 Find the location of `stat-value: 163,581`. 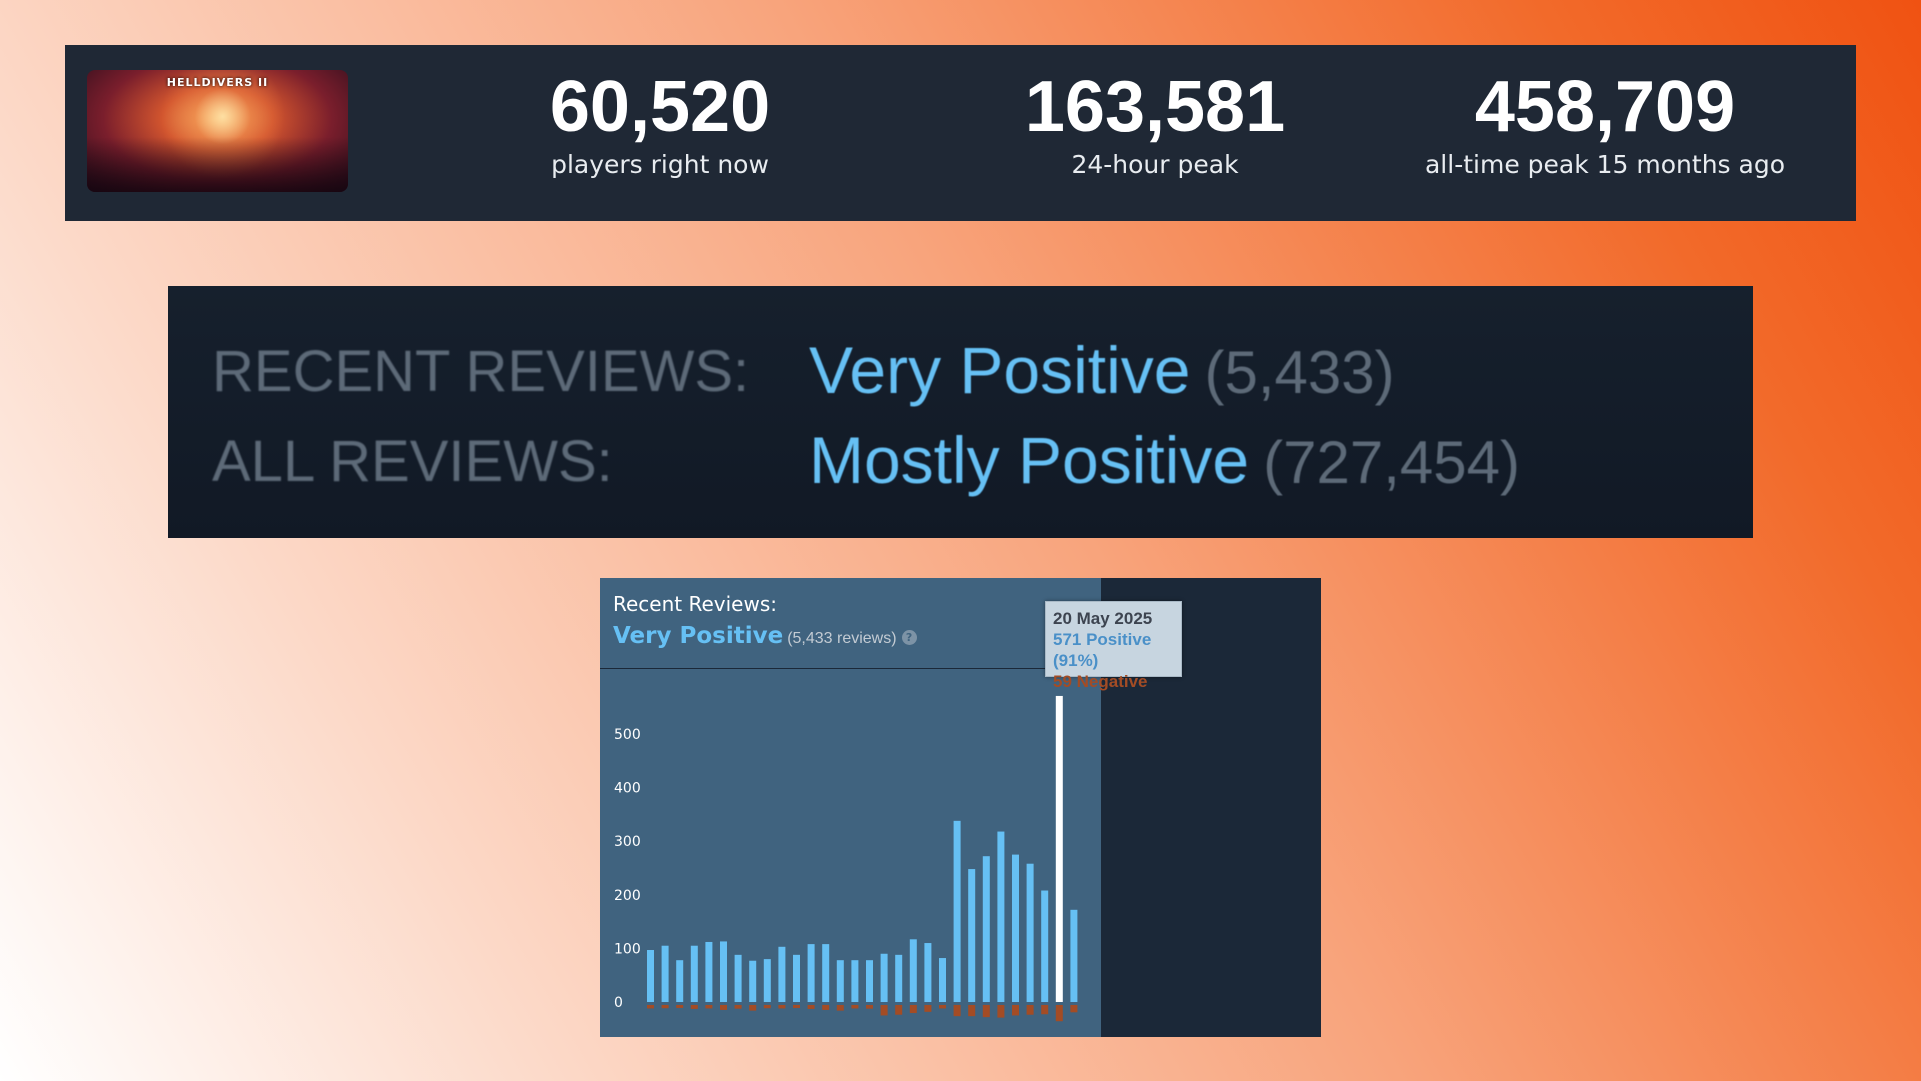

stat-value: 163,581 is located at coordinates (1155, 107).